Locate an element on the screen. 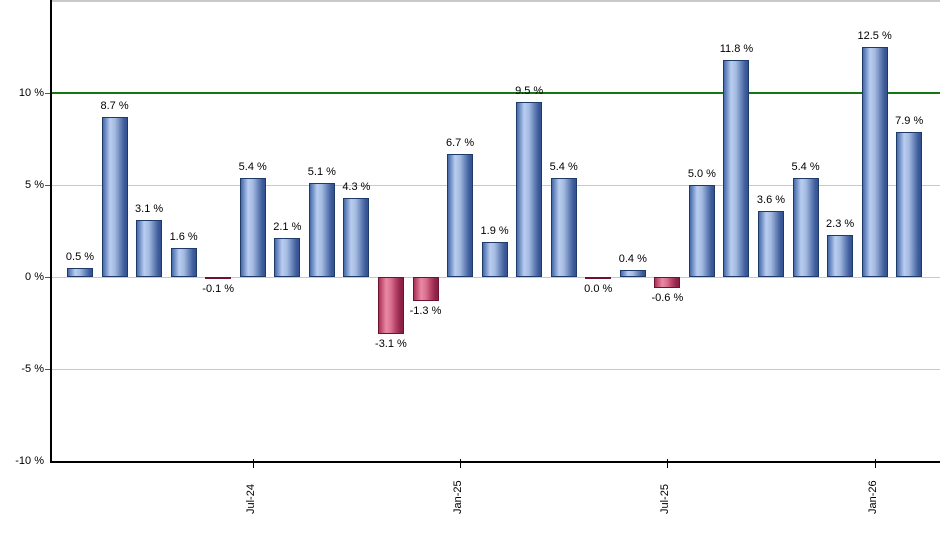  bar-value-label: 4.3 % is located at coordinates (356, 186).